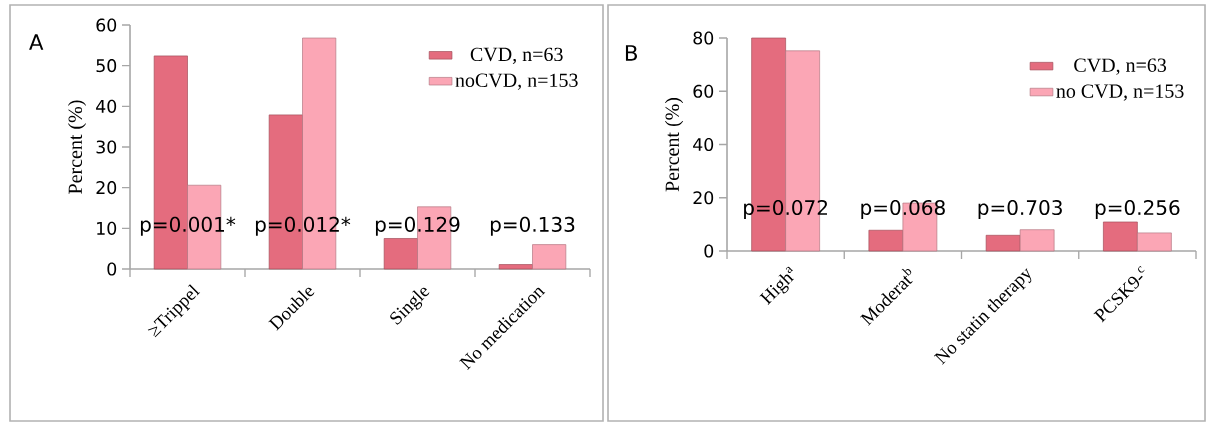 Image resolution: width=1212 pixels, height=425 pixels. What do you see at coordinates (36, 42) in the screenshot?
I see `text: A` at bounding box center [36, 42].